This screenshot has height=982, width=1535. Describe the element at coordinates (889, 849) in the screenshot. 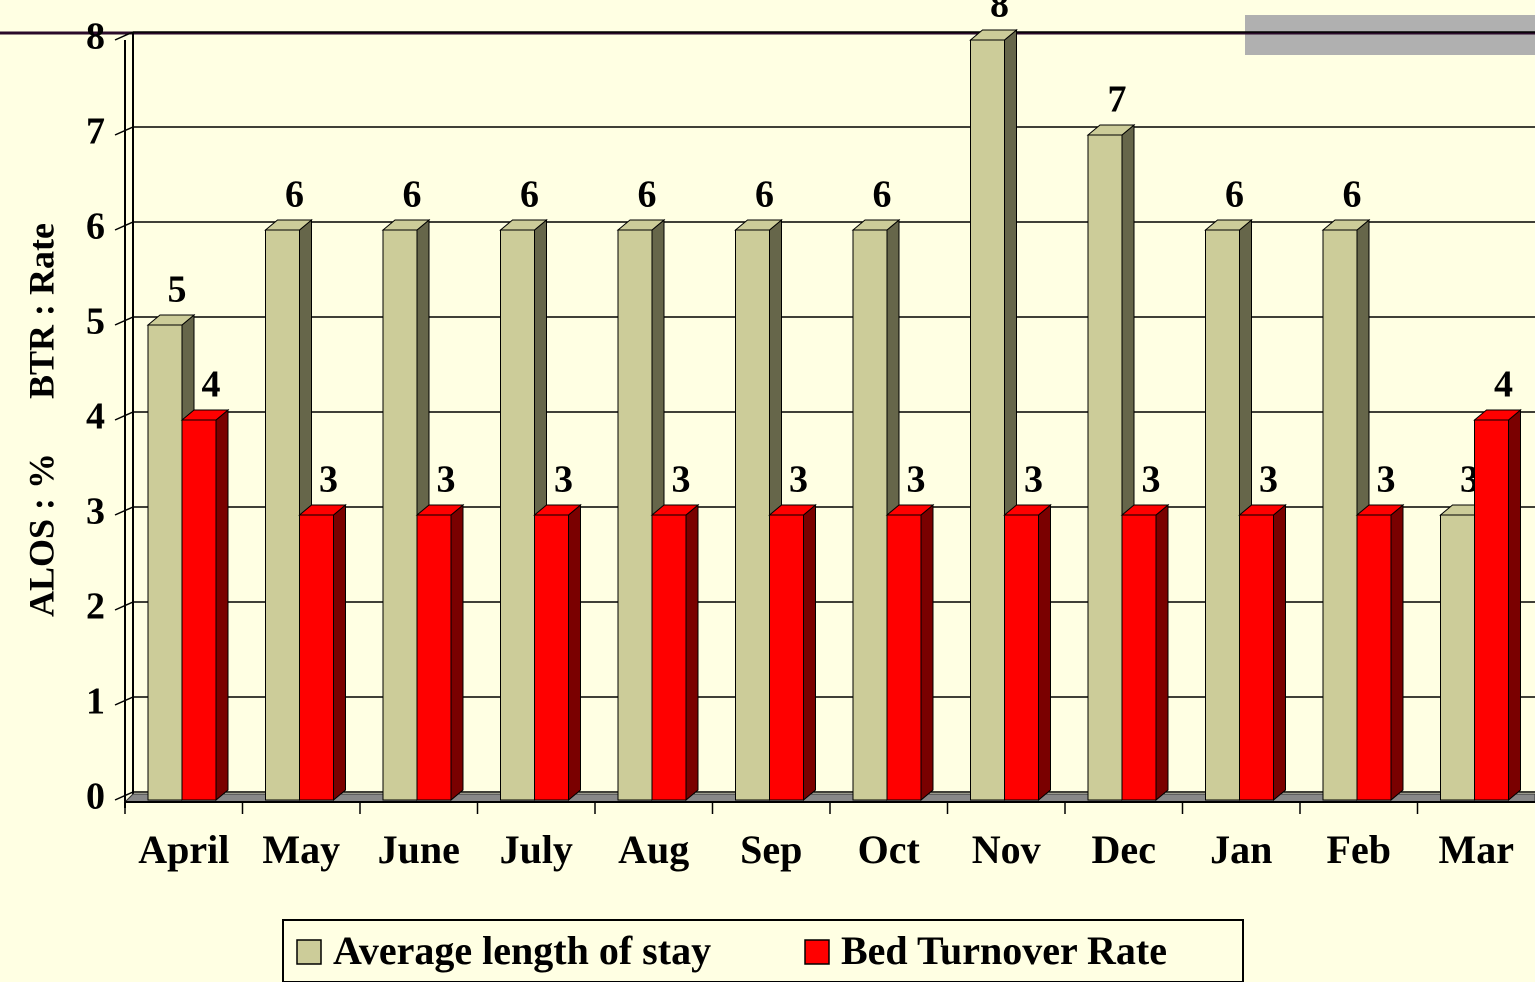

I see `x-tick-label: Oct` at that location.